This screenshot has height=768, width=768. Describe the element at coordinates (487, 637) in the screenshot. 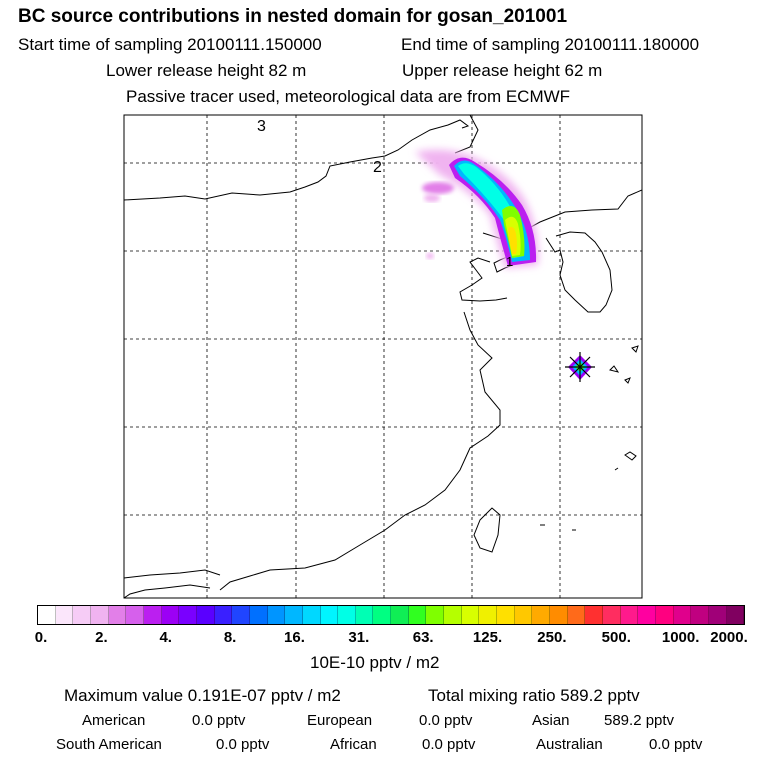

I see `colorbar-tick-7: 125.` at that location.